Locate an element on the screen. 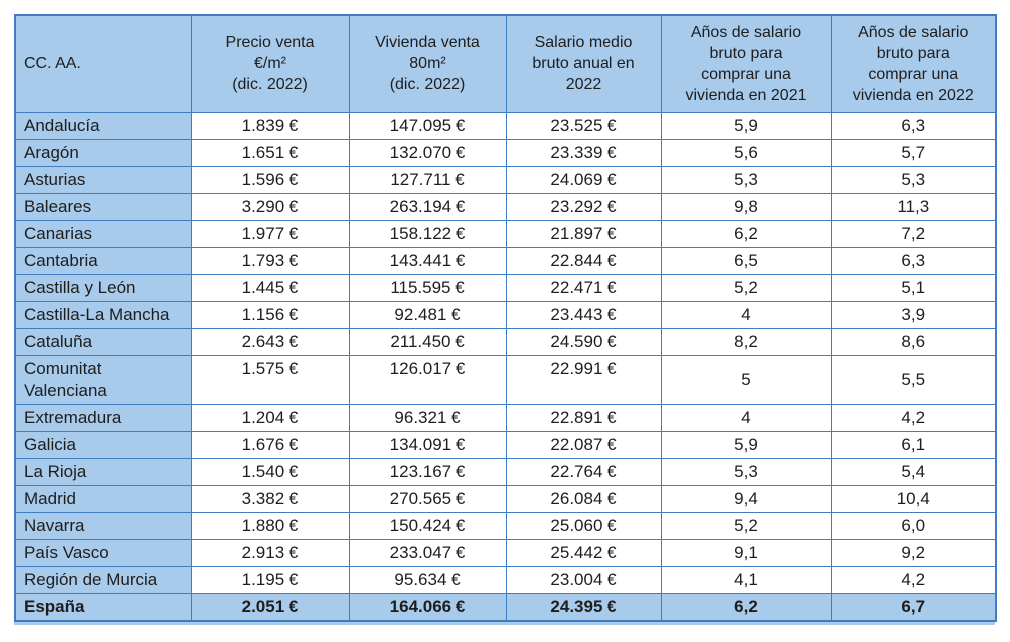 The width and height of the screenshot is (1010, 642). cell-years-2022: 5,3 is located at coordinates (913, 179).